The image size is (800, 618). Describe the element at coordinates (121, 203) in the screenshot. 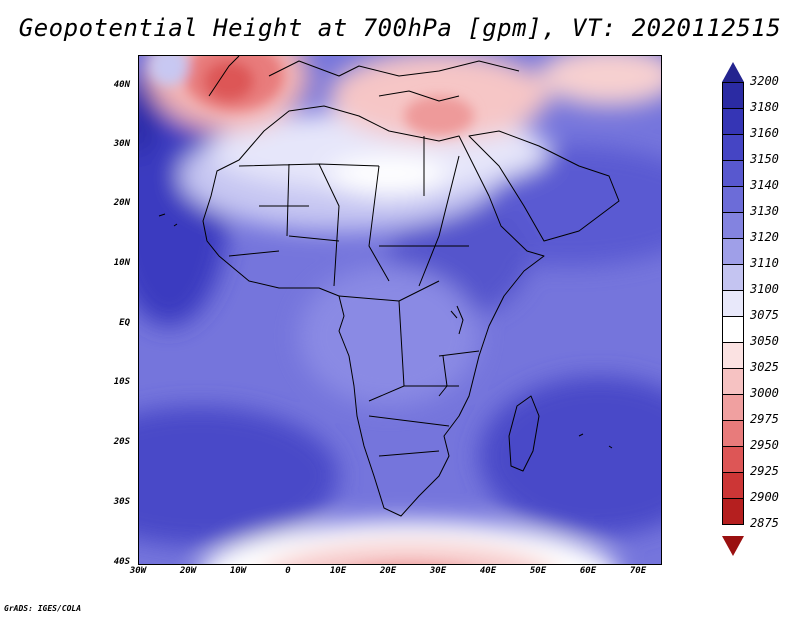

I see `lat-label-20n: 20N` at that location.